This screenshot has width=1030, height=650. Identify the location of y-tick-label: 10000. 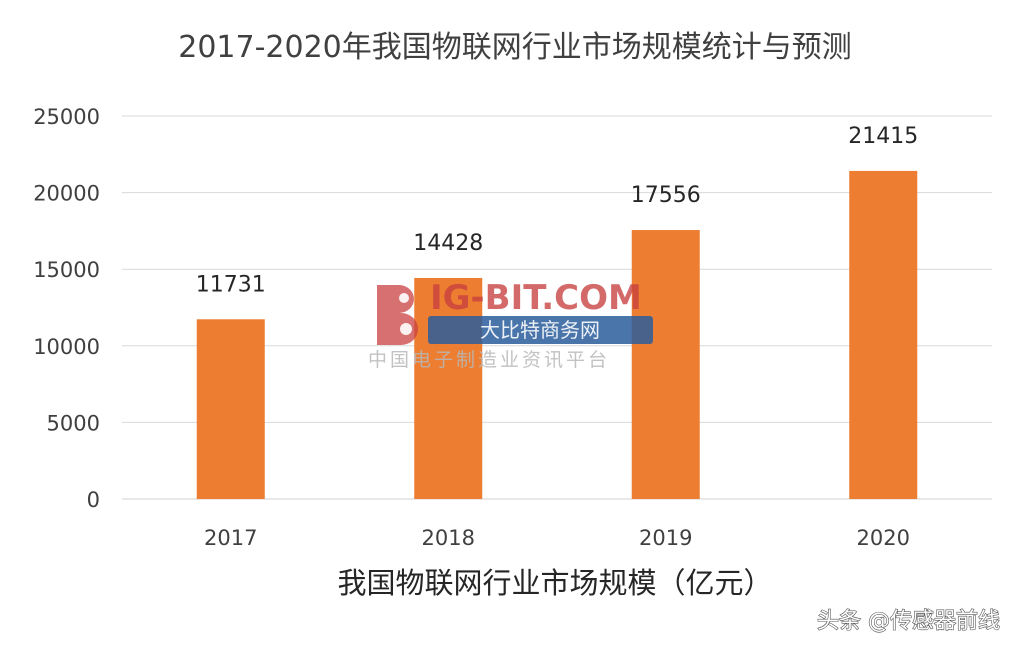
(66, 347).